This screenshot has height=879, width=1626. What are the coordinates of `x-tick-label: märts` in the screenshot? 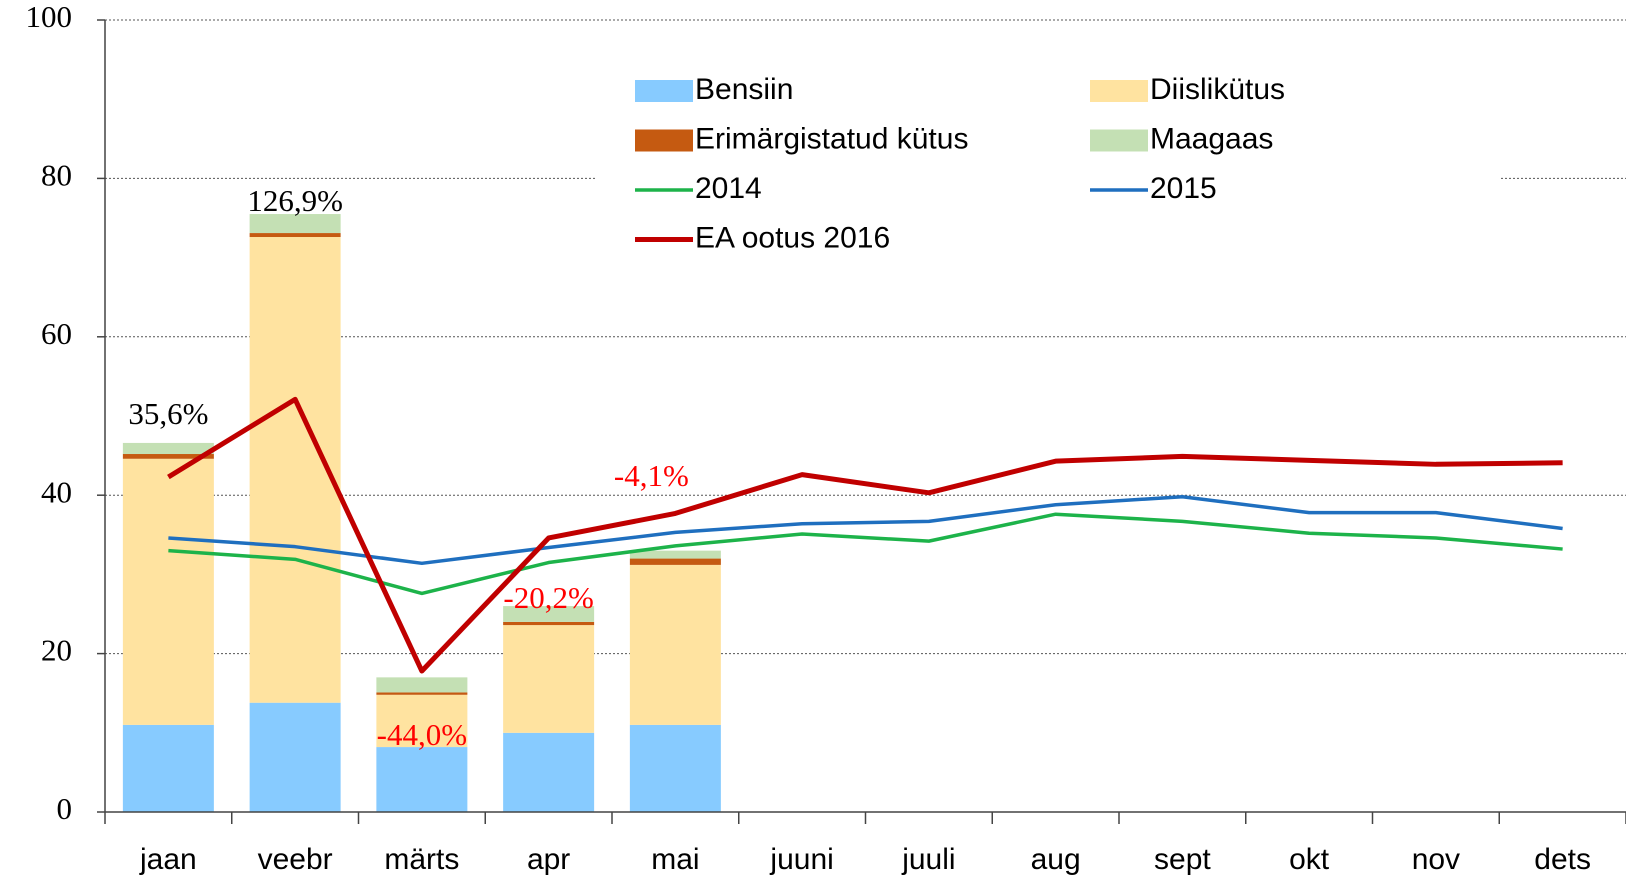 It's located at (421, 859).